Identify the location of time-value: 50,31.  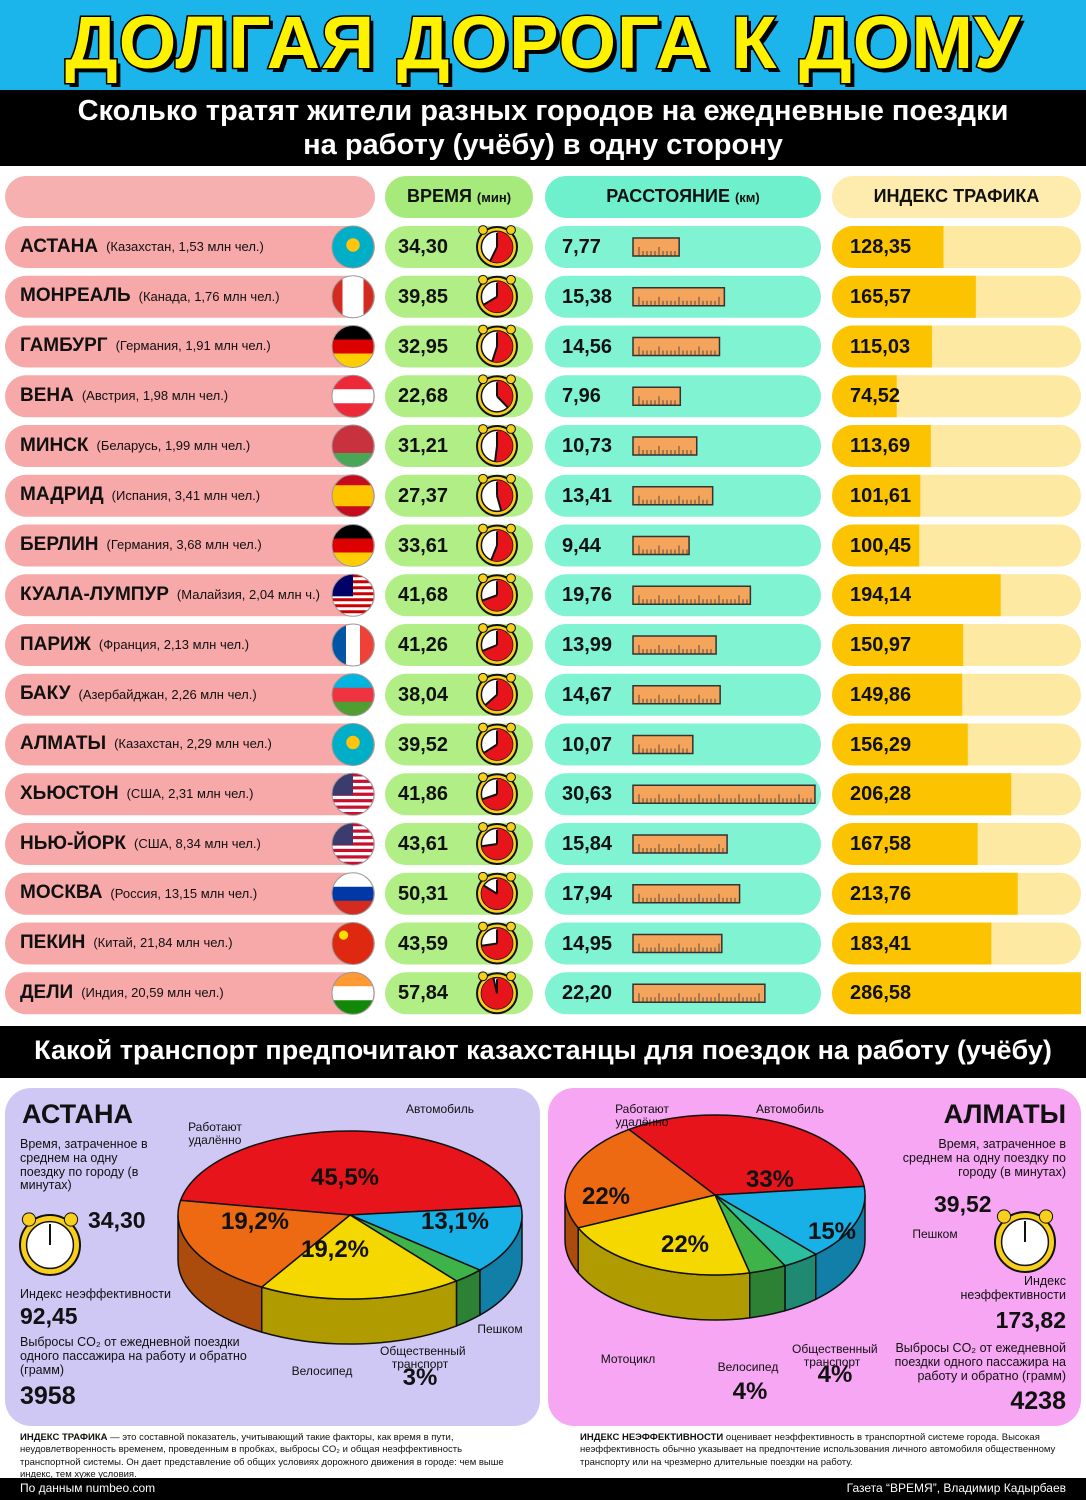
(423, 893).